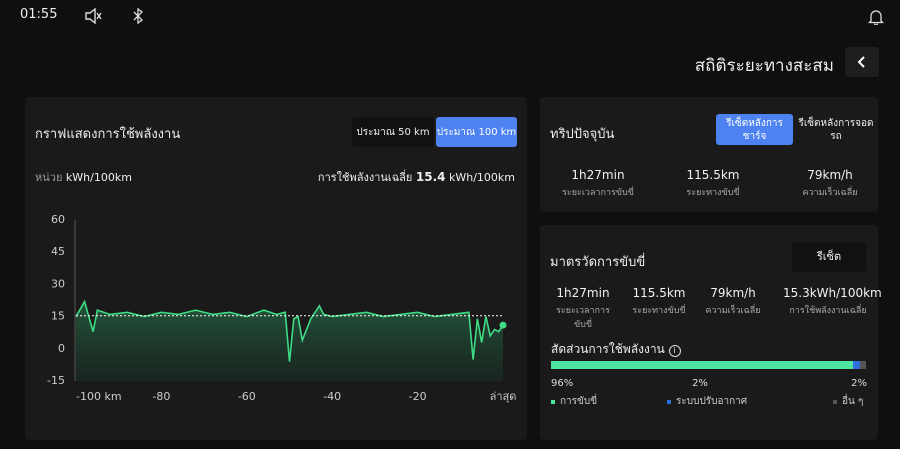 The width and height of the screenshot is (900, 449). I want to click on y-tick-label: 60, so click(58, 219).